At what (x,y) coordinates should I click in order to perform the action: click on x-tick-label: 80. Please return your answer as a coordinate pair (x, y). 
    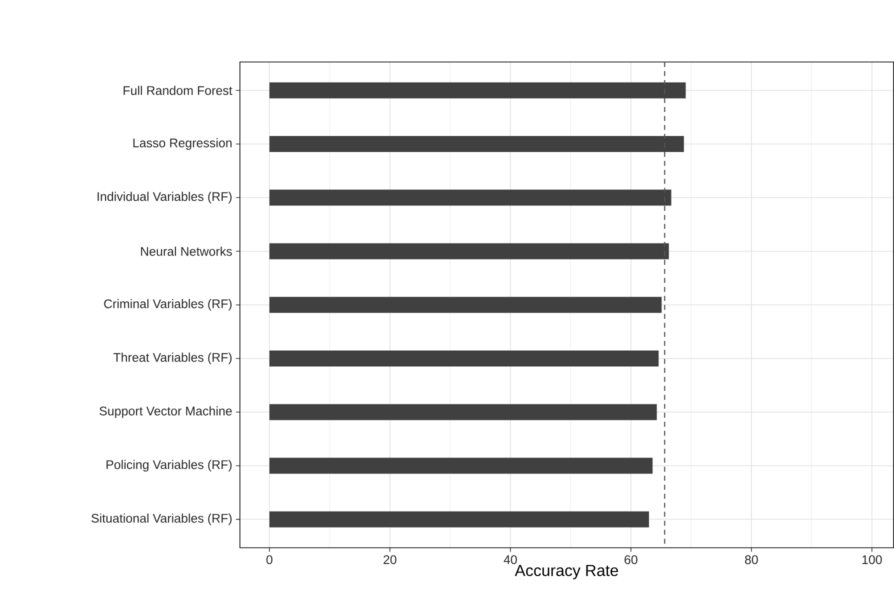
    Looking at the image, I should click on (751, 559).